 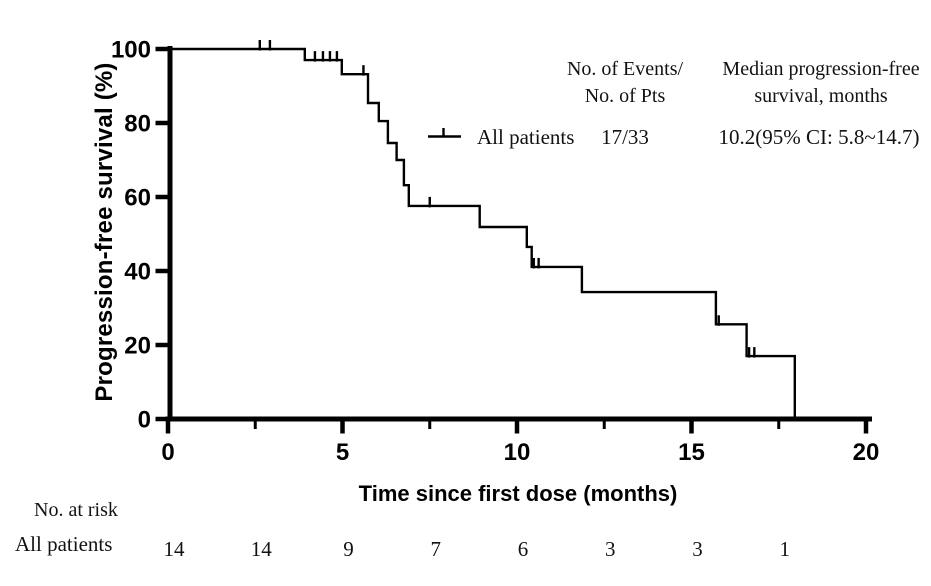 I want to click on x-axis-tick-label: 20, so click(x=866, y=452).